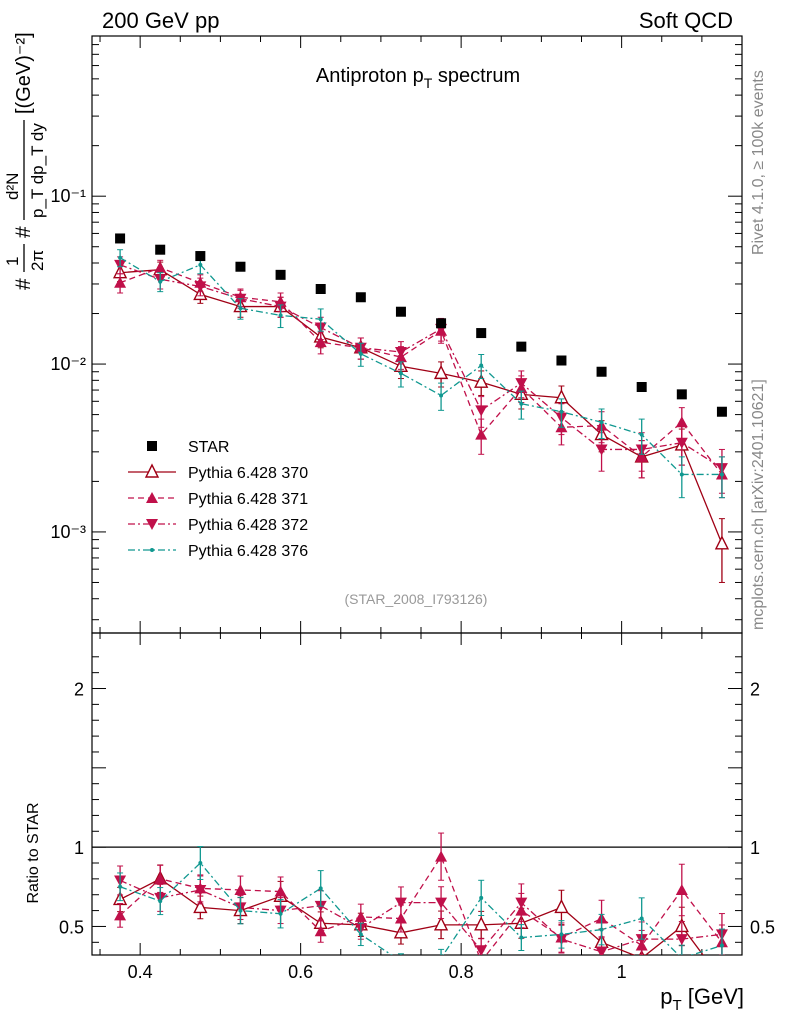 Image resolution: width=786 pixels, height=1024 pixels. I want to click on series-4-ratio-line, so click(421, 908).